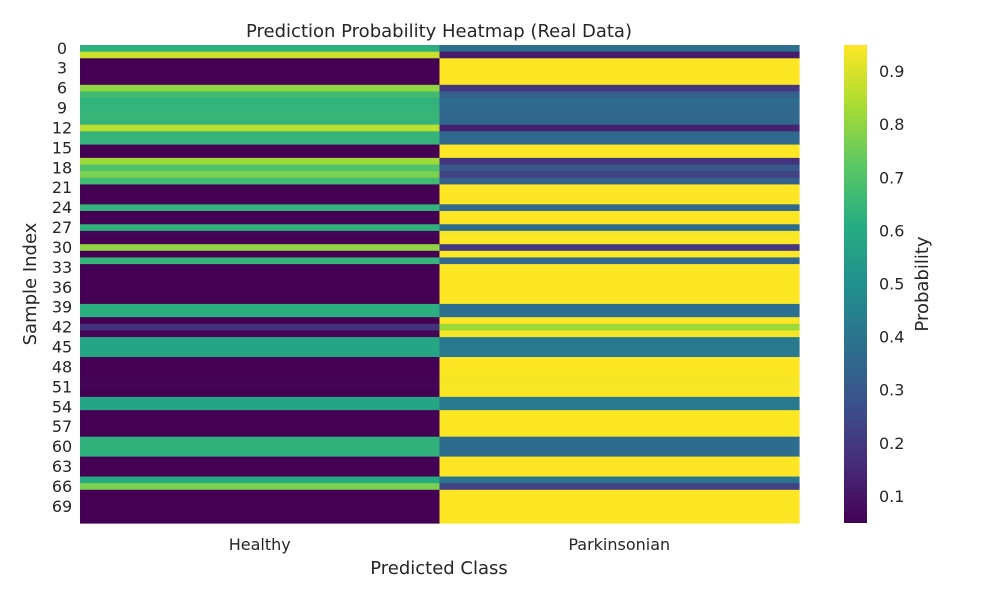  What do you see at coordinates (891, 71) in the screenshot?
I see `colorbar-tick-label: 0.9` at bounding box center [891, 71].